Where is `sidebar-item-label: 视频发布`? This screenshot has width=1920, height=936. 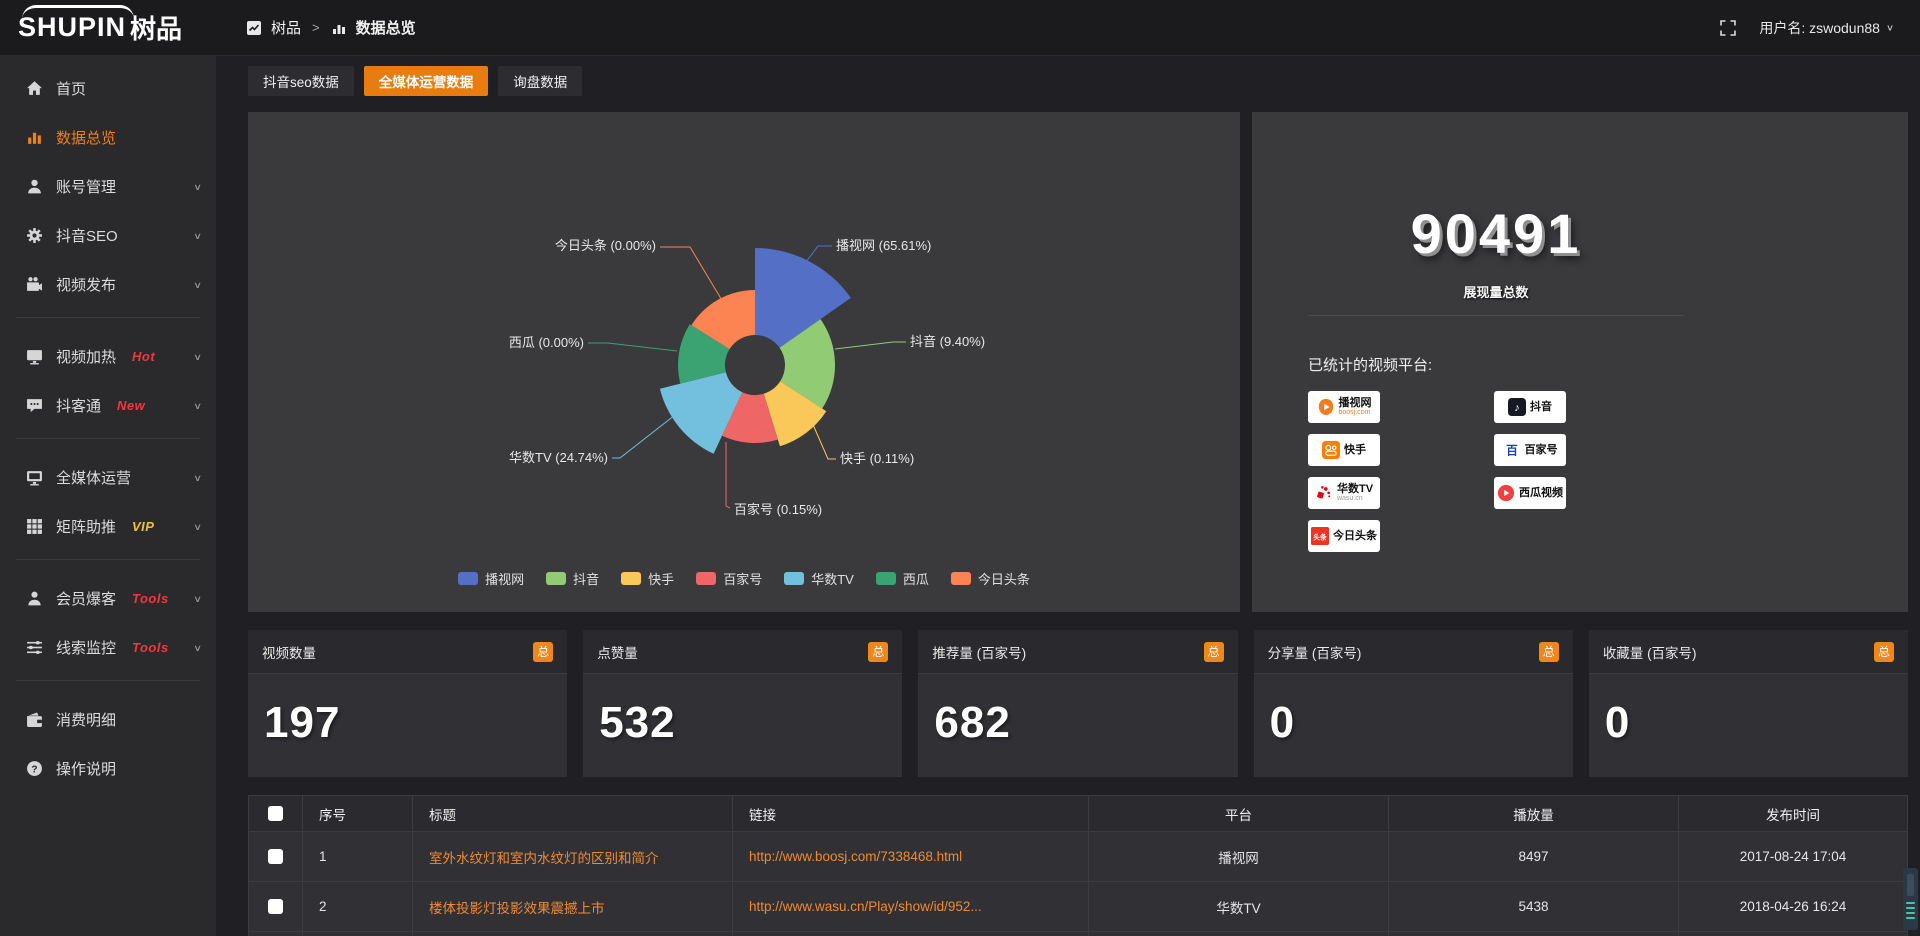
sidebar-item-label: 视频发布 is located at coordinates (86, 285).